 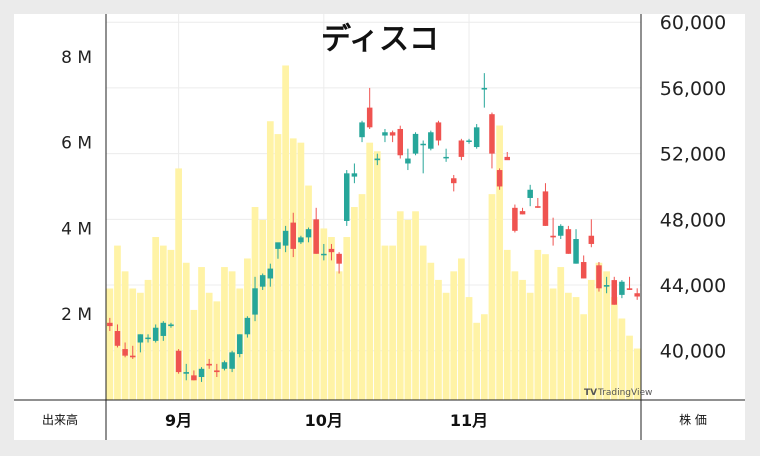 I want to click on svg-text: TV, so click(x=590, y=393).